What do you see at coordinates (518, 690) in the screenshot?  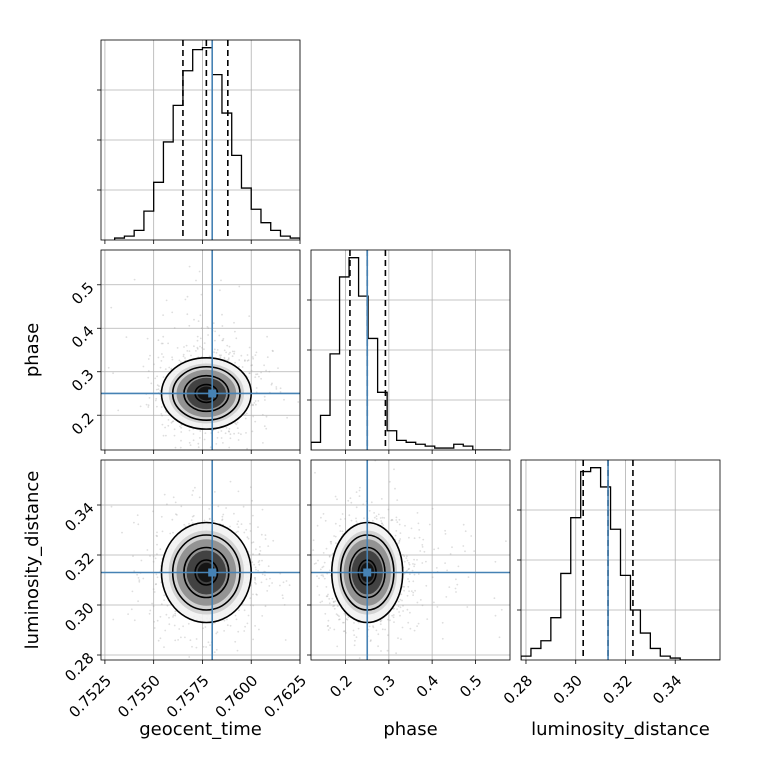 I see `x-tick-label: 0.28` at bounding box center [518, 690].